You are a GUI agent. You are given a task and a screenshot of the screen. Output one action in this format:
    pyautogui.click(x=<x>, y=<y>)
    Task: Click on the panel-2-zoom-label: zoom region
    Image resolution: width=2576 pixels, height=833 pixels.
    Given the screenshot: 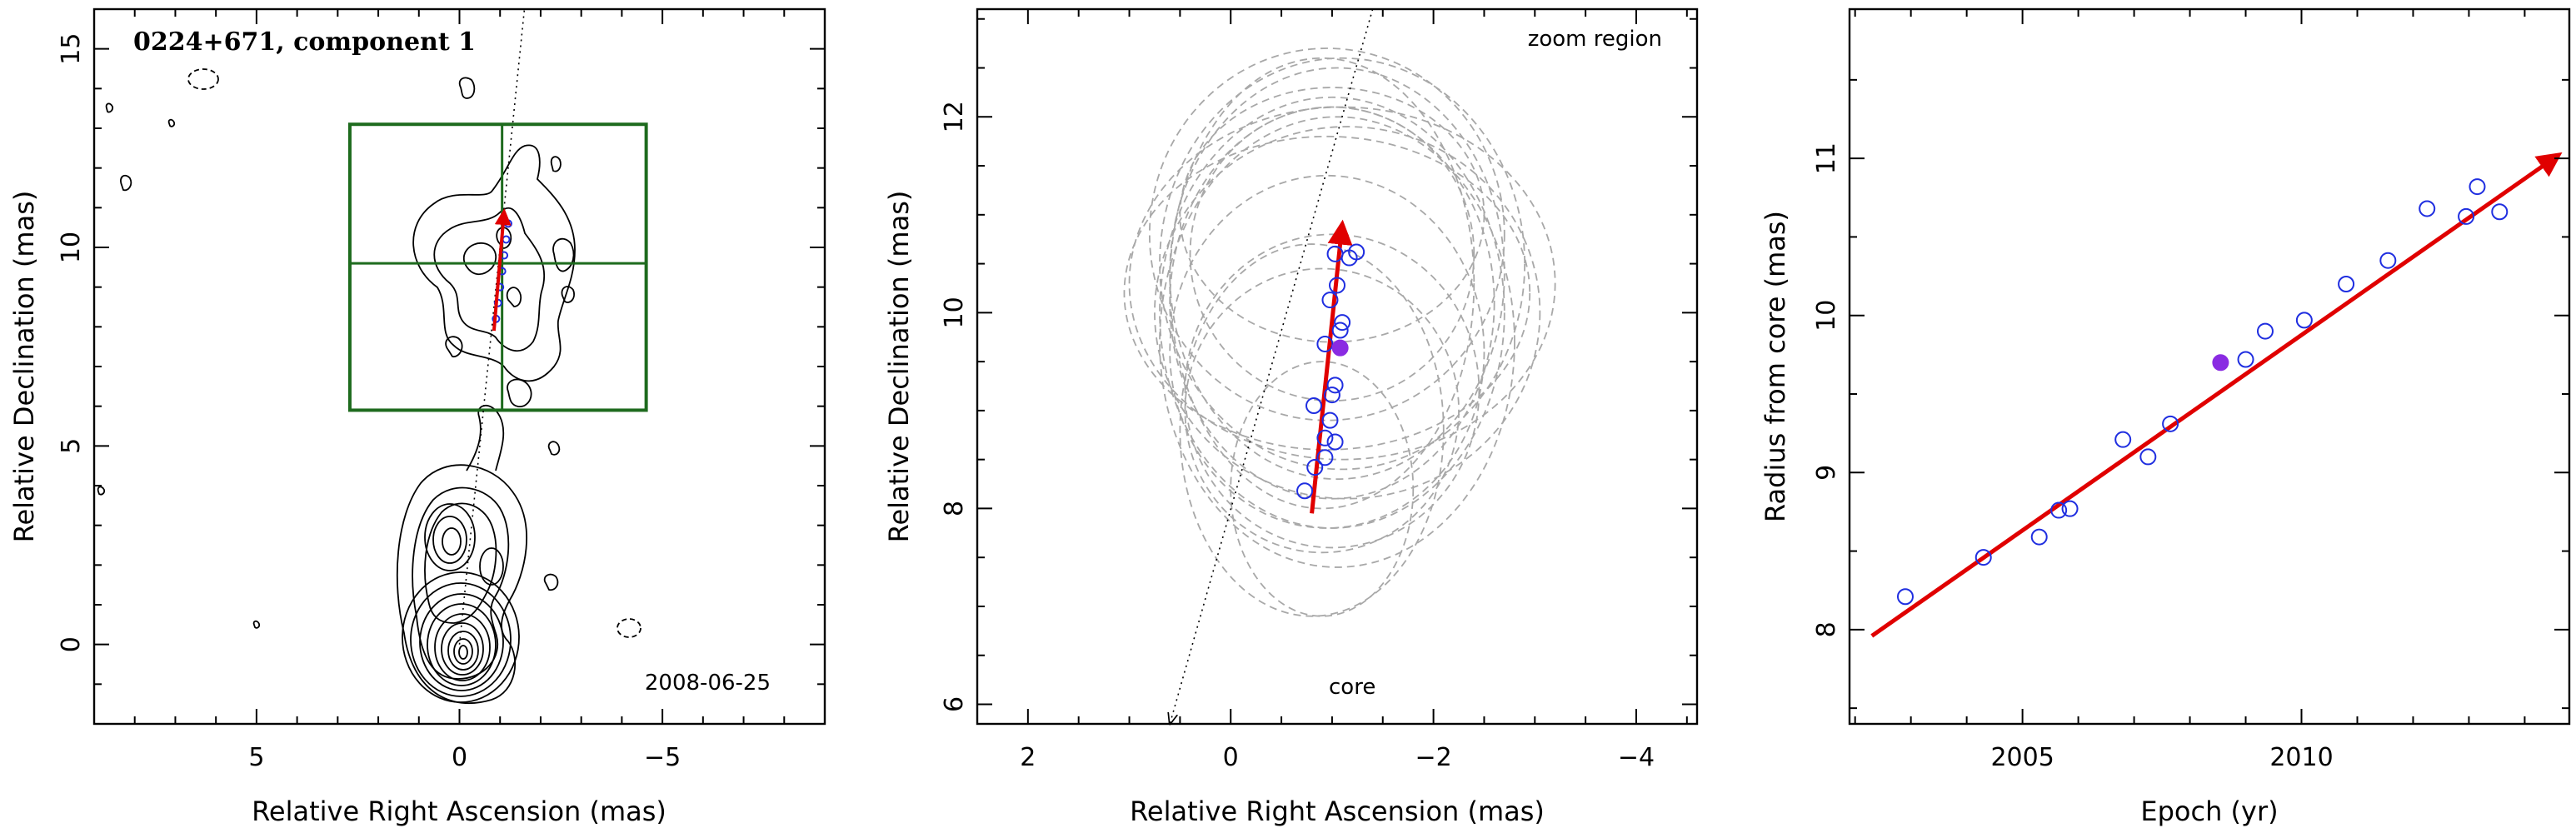 What is the action you would take?
    pyautogui.click(x=1595, y=39)
    